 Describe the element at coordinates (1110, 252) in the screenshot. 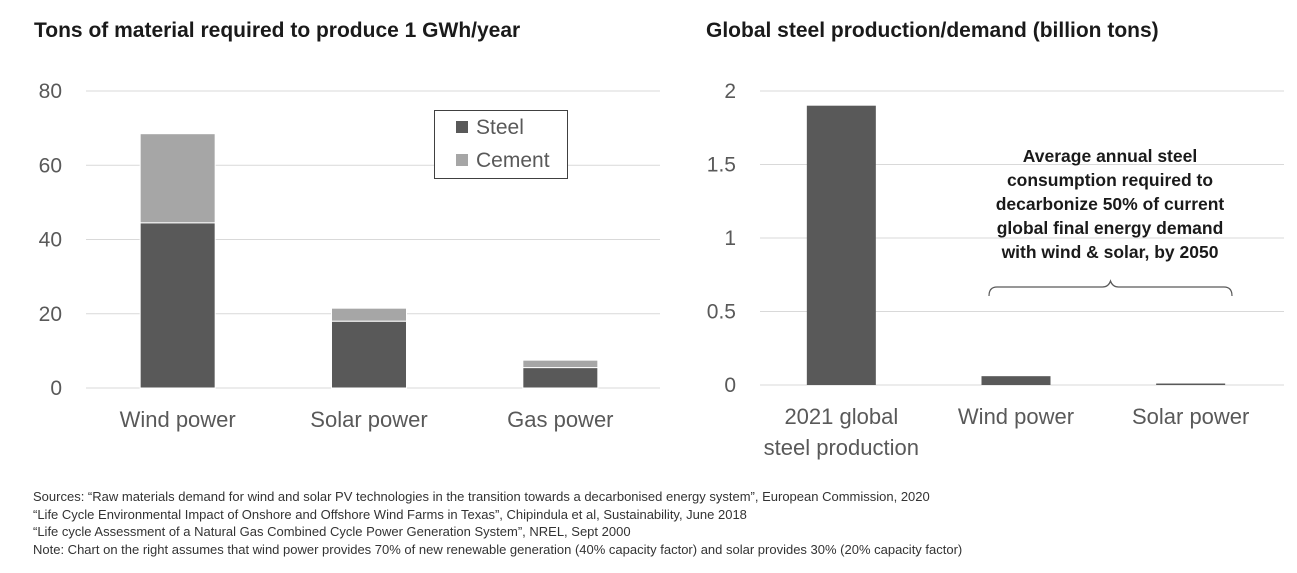

I see `annotation-line: with wind & solar, by 2050` at that location.